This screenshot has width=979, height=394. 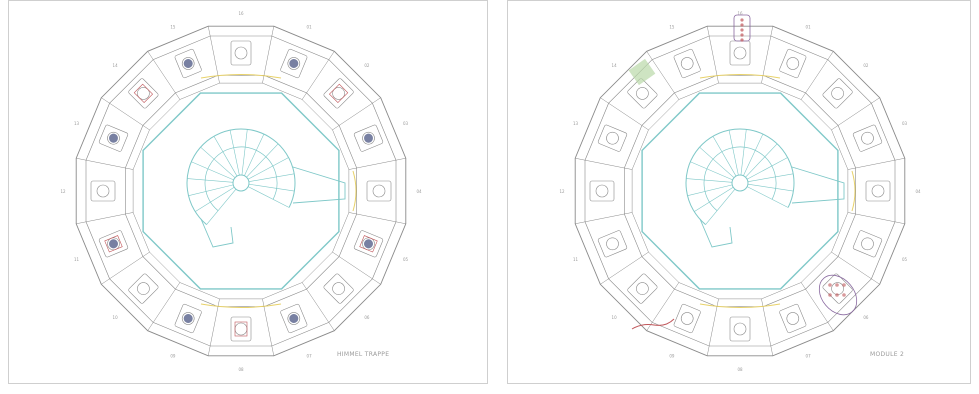 What do you see at coordinates (809, 27) in the screenshot?
I see `ring-number: 01` at bounding box center [809, 27].